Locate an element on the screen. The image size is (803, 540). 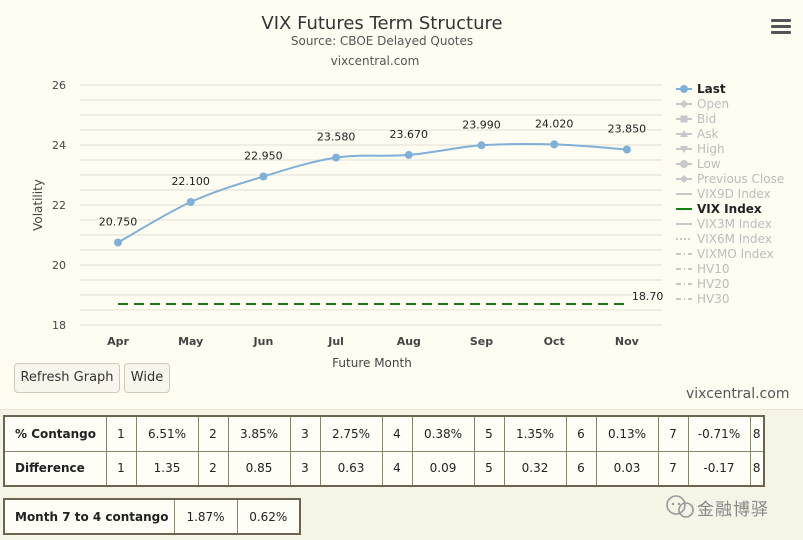
legend-item: Ask is located at coordinates (697, 134).